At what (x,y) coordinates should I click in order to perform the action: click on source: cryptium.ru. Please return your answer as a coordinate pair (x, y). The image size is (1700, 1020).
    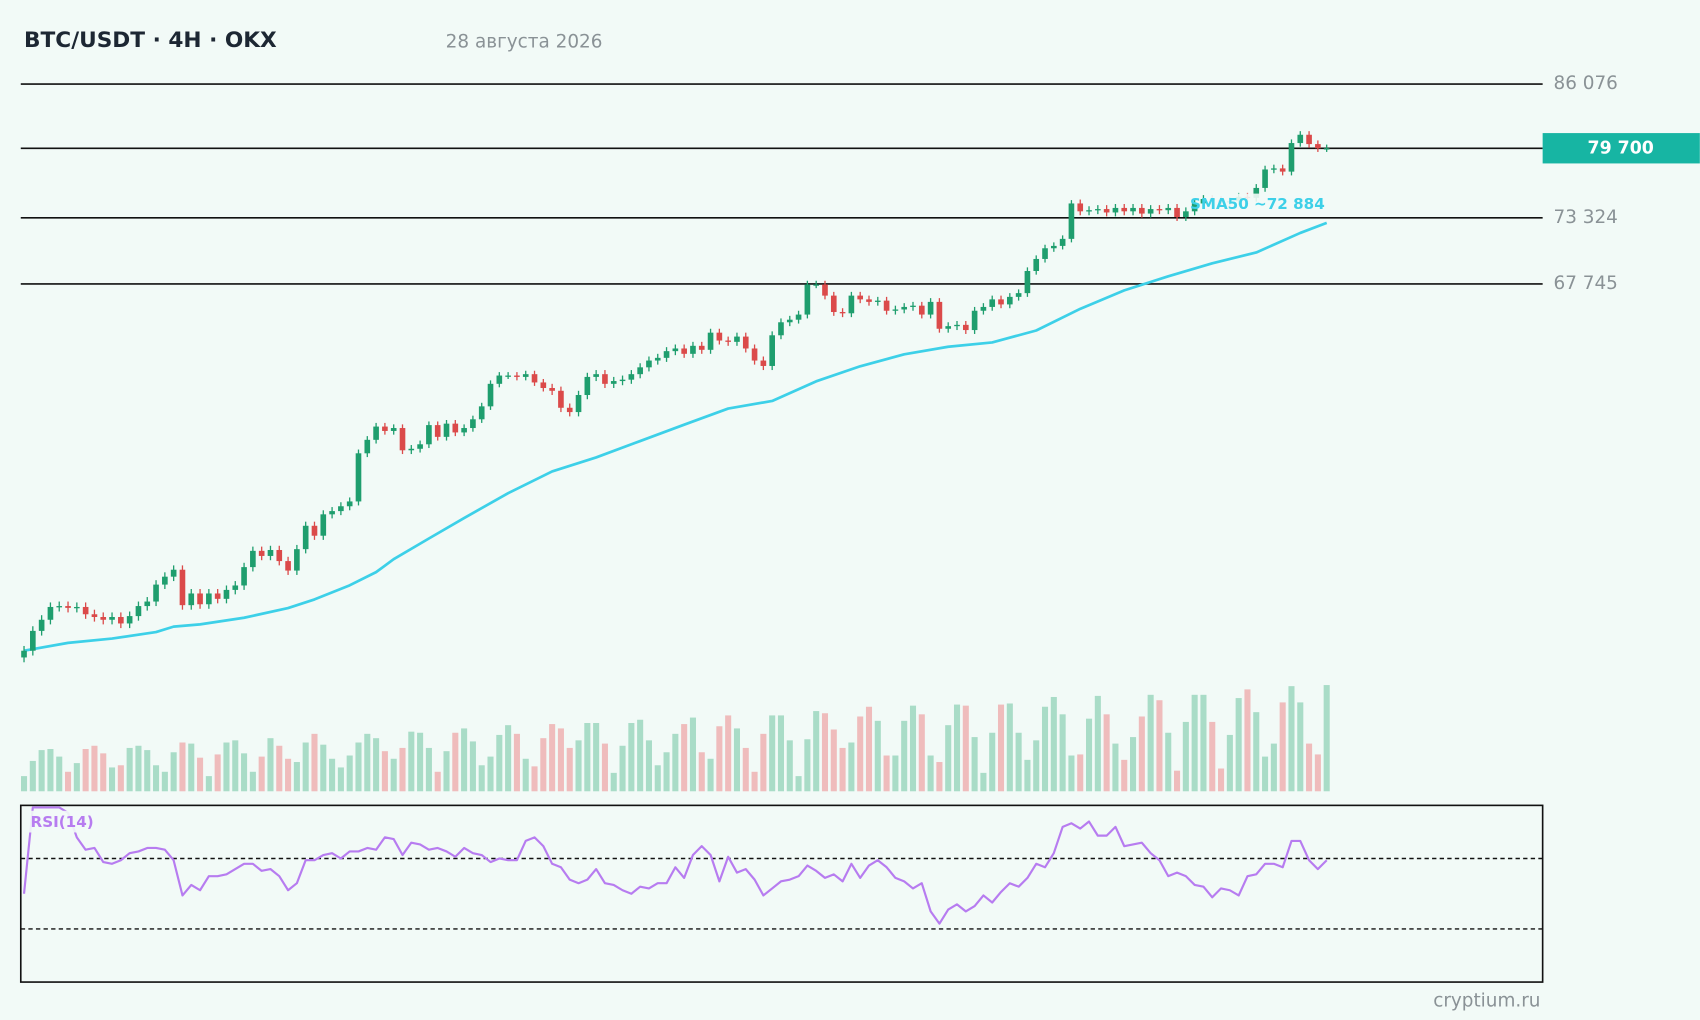
    Looking at the image, I should click on (1486, 1001).